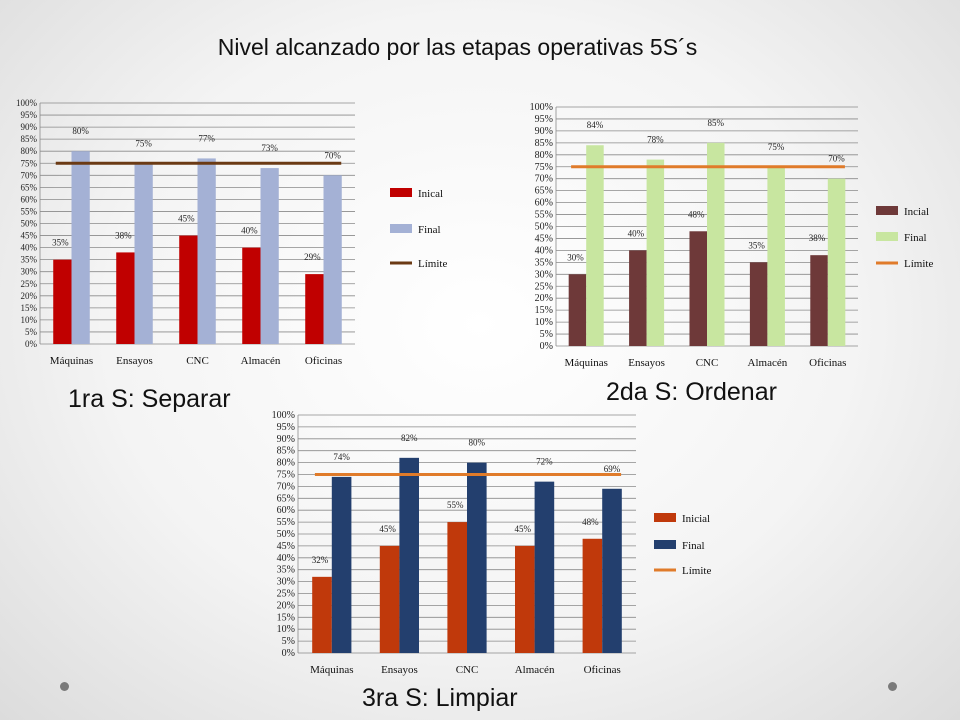 The height and width of the screenshot is (720, 960). What do you see at coordinates (716, 123) in the screenshot?
I see `ordenar-data-label: 85%` at bounding box center [716, 123].